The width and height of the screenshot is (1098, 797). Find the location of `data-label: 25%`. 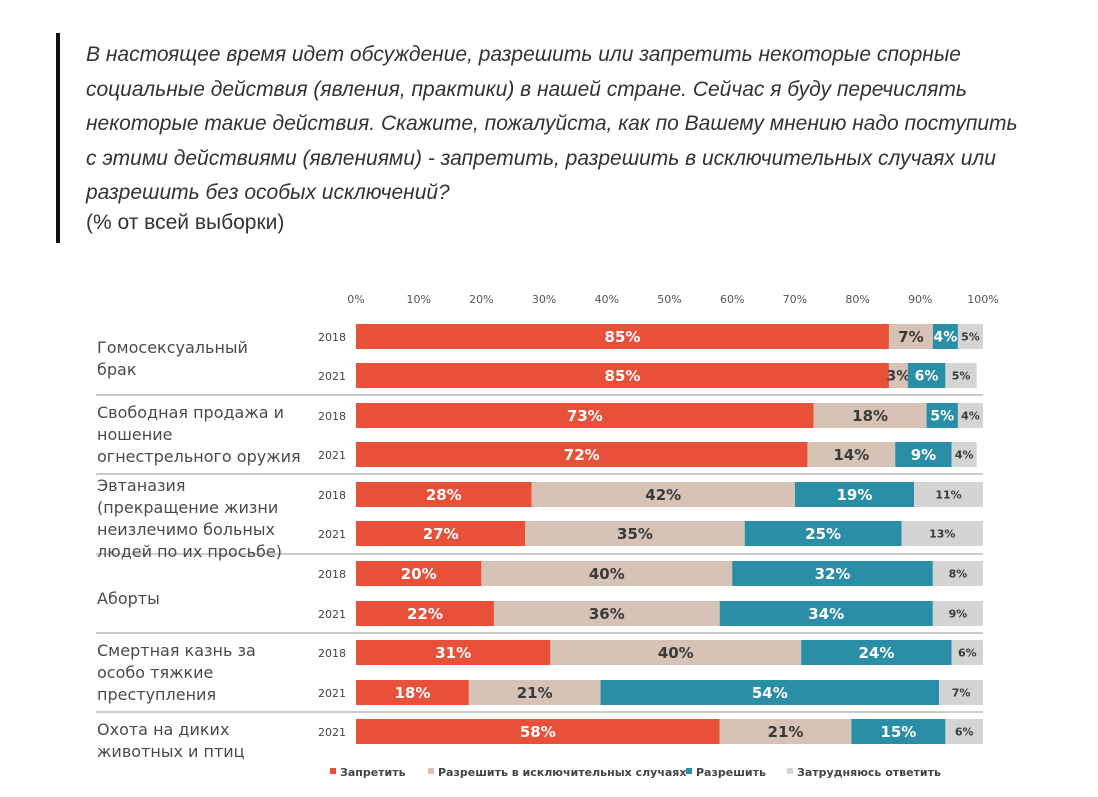

data-label: 25% is located at coordinates (823, 534).